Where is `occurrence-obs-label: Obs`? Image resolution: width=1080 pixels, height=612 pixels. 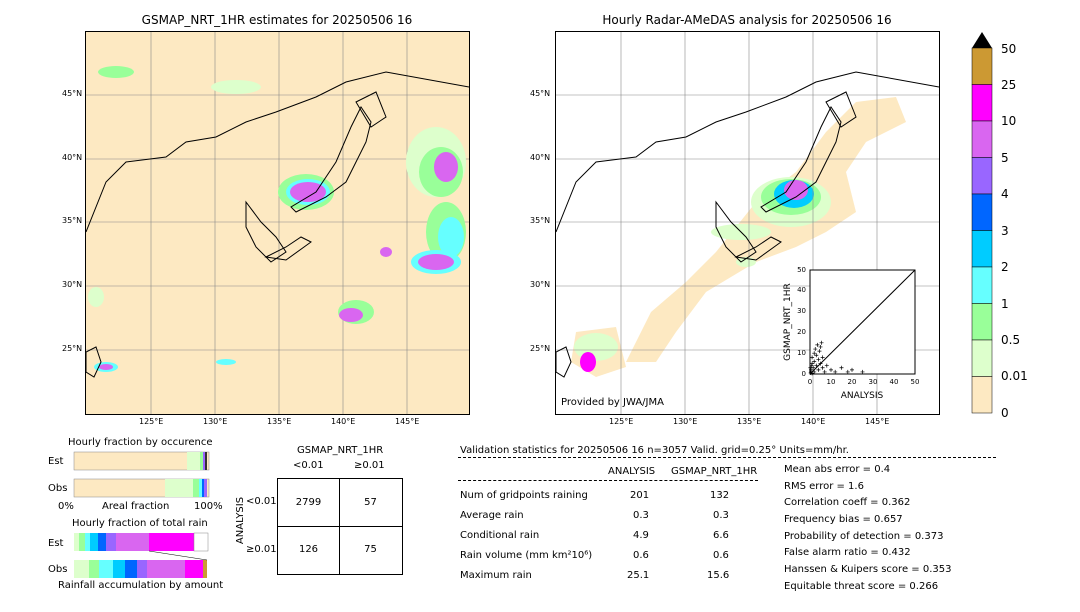
occurrence-obs-label: Obs is located at coordinates (58, 488).